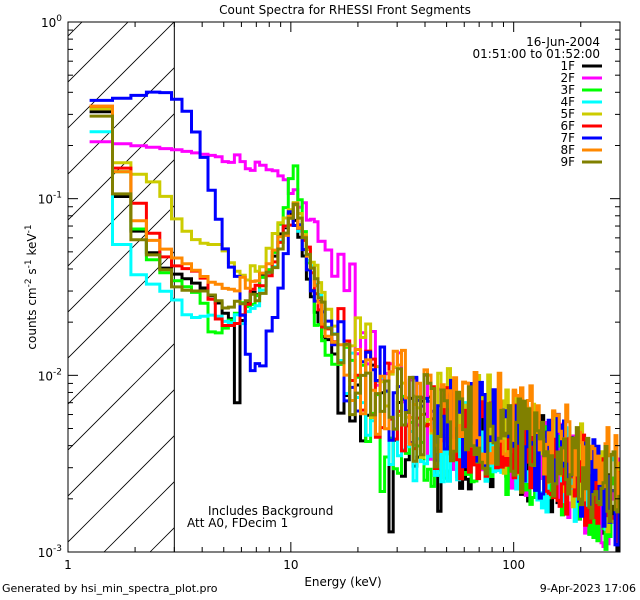 The height and width of the screenshot is (600, 640). Describe the element at coordinates (563, 42) in the screenshot. I see `legend-date: 16-Jun-2004` at that location.